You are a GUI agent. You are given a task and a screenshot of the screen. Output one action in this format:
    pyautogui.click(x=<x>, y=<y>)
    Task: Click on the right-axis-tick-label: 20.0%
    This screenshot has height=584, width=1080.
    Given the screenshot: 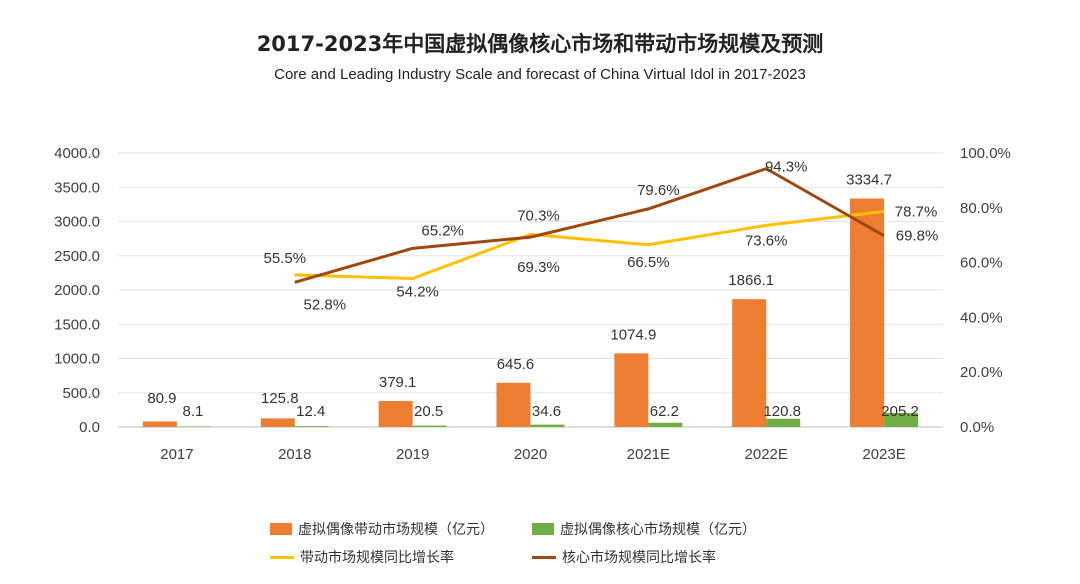 What is the action you would take?
    pyautogui.click(x=981, y=372)
    